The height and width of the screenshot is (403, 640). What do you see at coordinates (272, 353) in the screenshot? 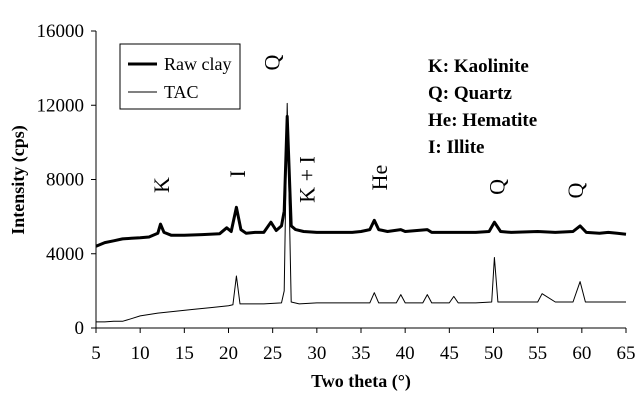
I see `x-tick-label: 25` at bounding box center [272, 353].